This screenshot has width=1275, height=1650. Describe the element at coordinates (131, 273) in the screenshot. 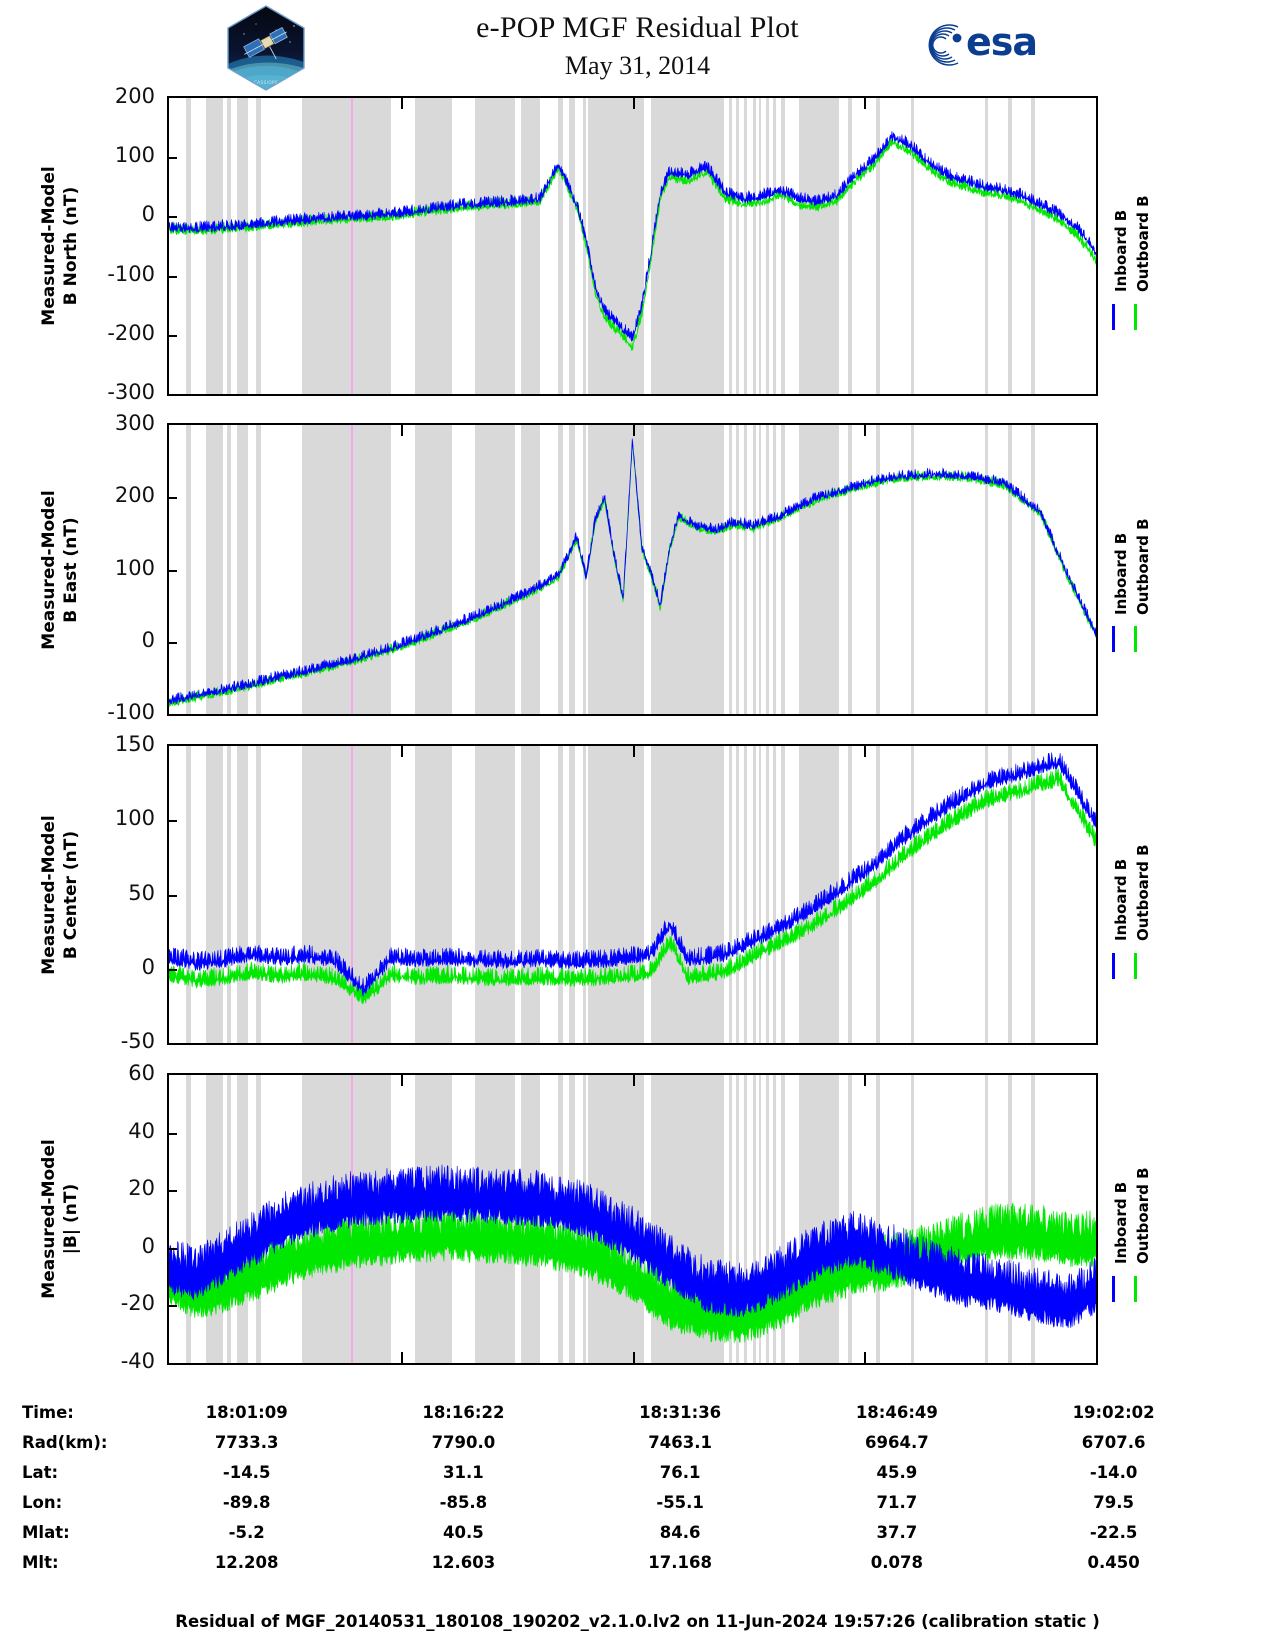

I see `y-tick-label: -100` at that location.